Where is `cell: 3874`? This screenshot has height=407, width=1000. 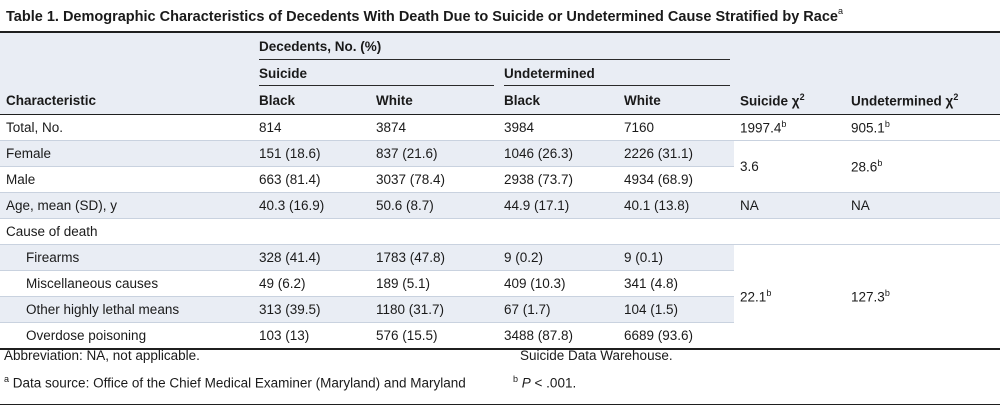 cell: 3874 is located at coordinates (391, 127).